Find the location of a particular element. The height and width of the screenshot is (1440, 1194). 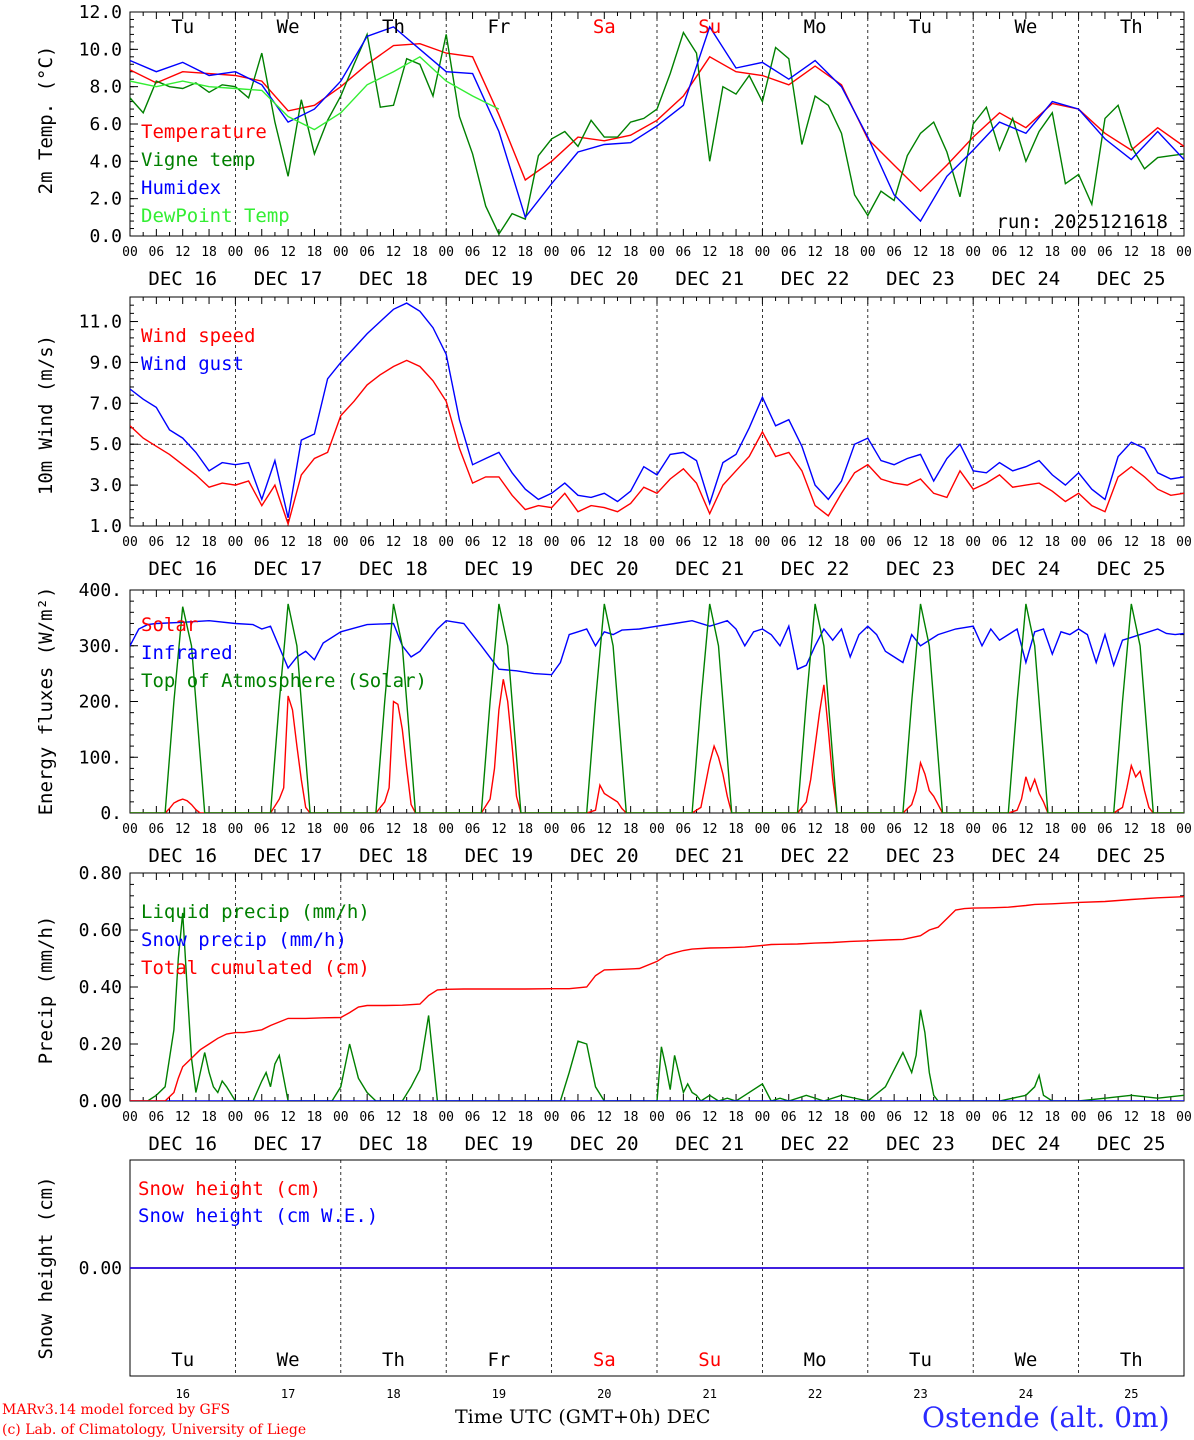

y-tick-label: 300. is located at coordinates (100, 646).